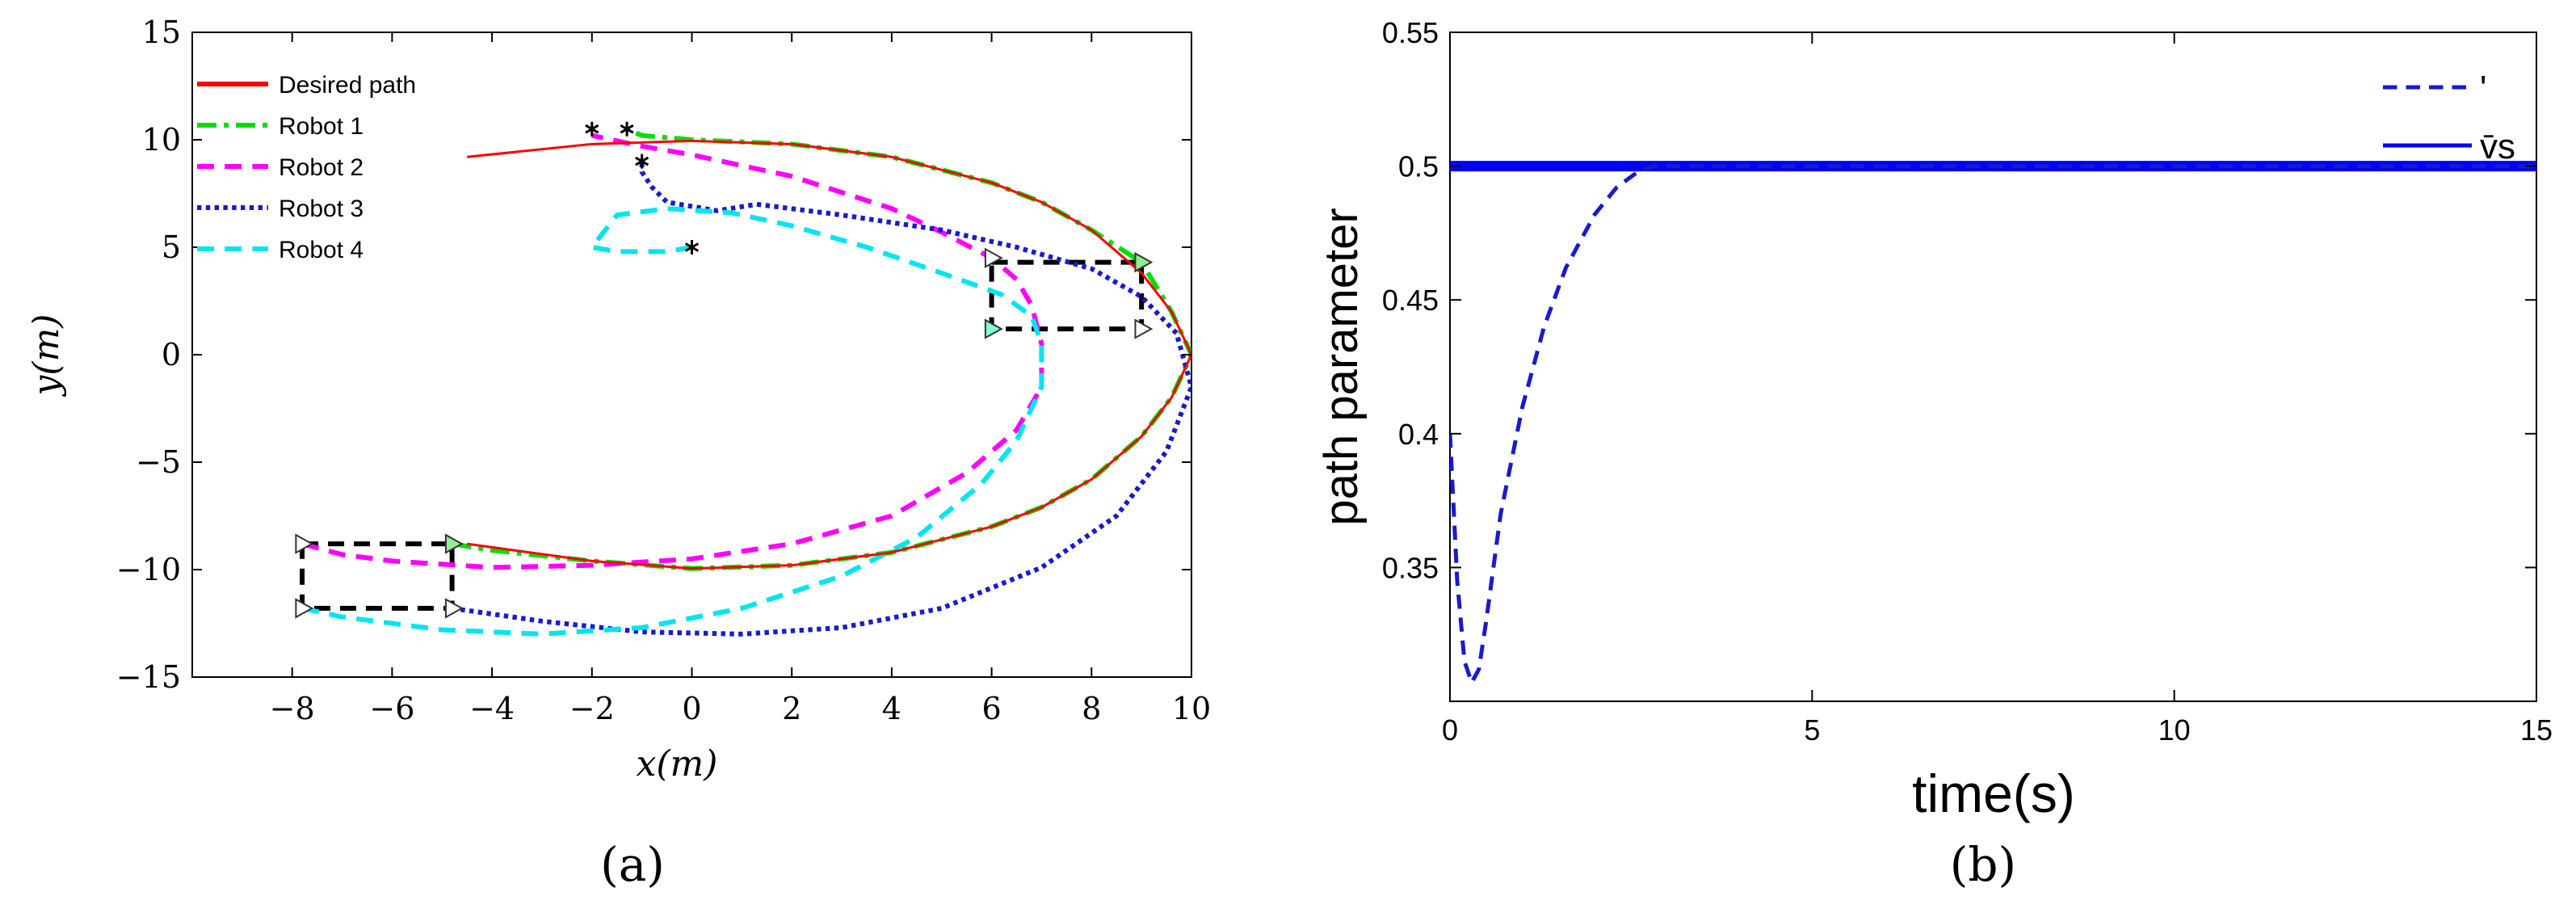  Describe the element at coordinates (2483, 88) in the screenshot. I see `legend-label: '` at that location.